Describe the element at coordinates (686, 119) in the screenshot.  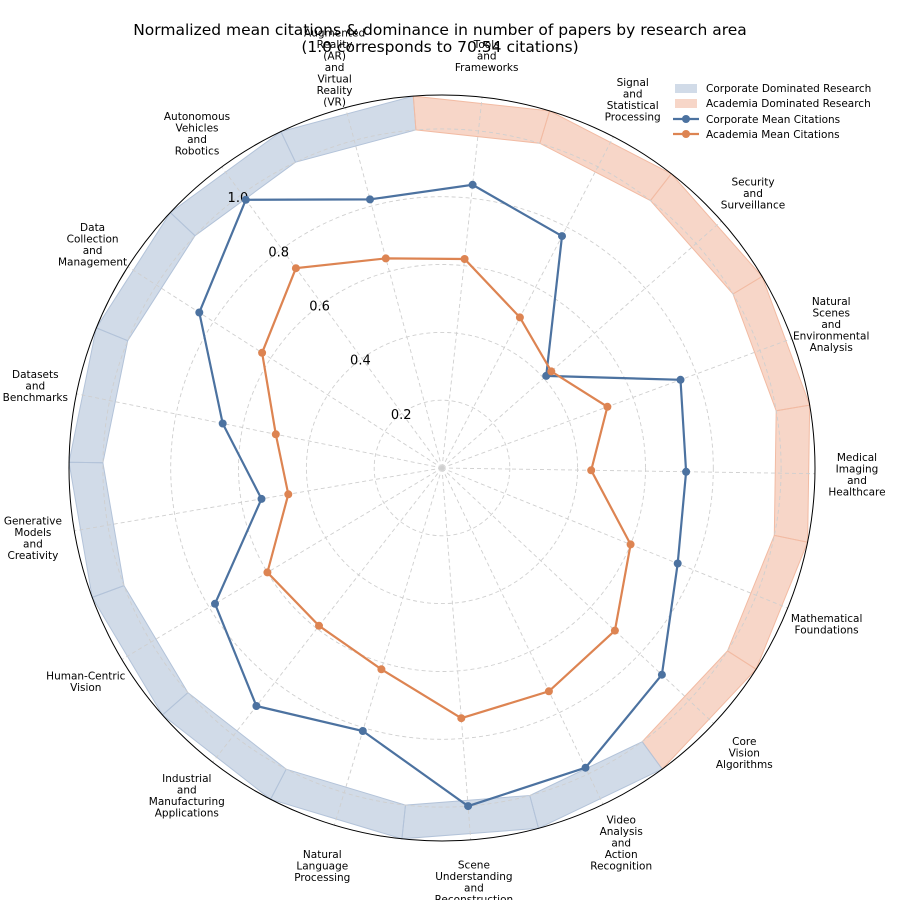
I see `legend-marker-corporate` at that location.